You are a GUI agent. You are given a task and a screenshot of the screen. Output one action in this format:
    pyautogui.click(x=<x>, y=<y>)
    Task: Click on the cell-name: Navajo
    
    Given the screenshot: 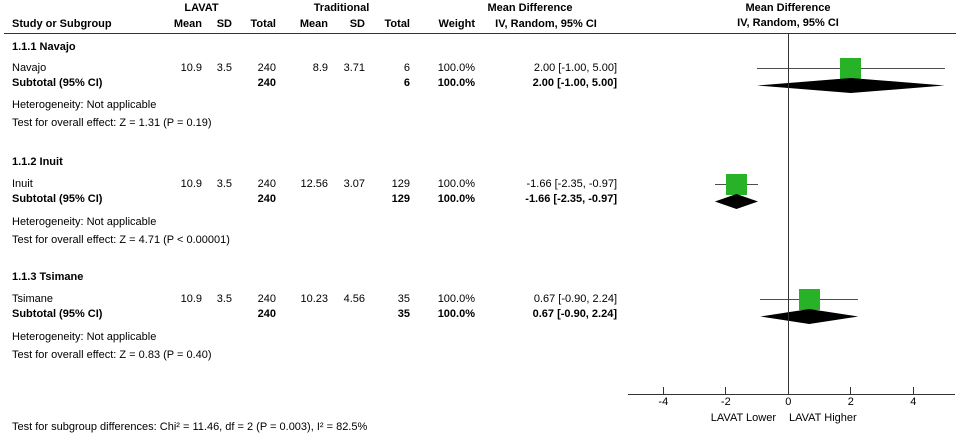 What is the action you would take?
    pyautogui.click(x=29, y=68)
    